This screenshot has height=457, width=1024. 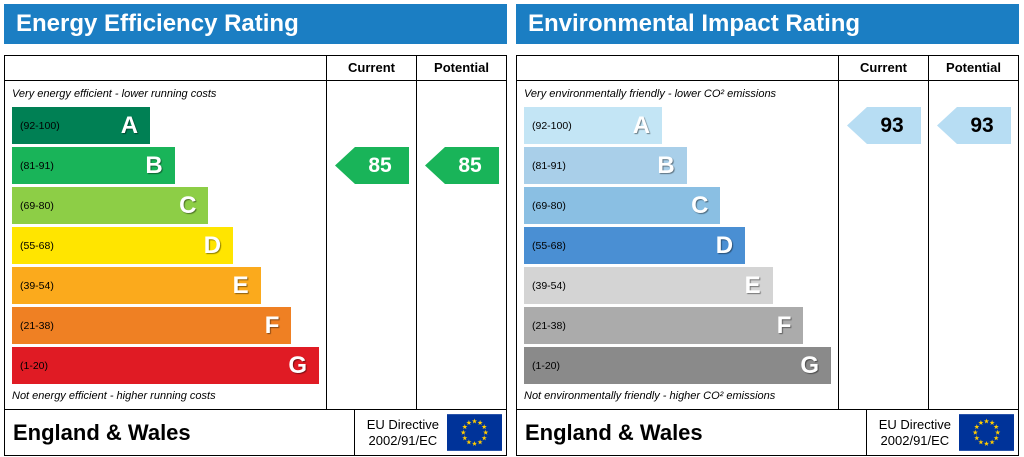 What do you see at coordinates (974, 125) in the screenshot?
I see `potential-rating-arrow: 93` at bounding box center [974, 125].